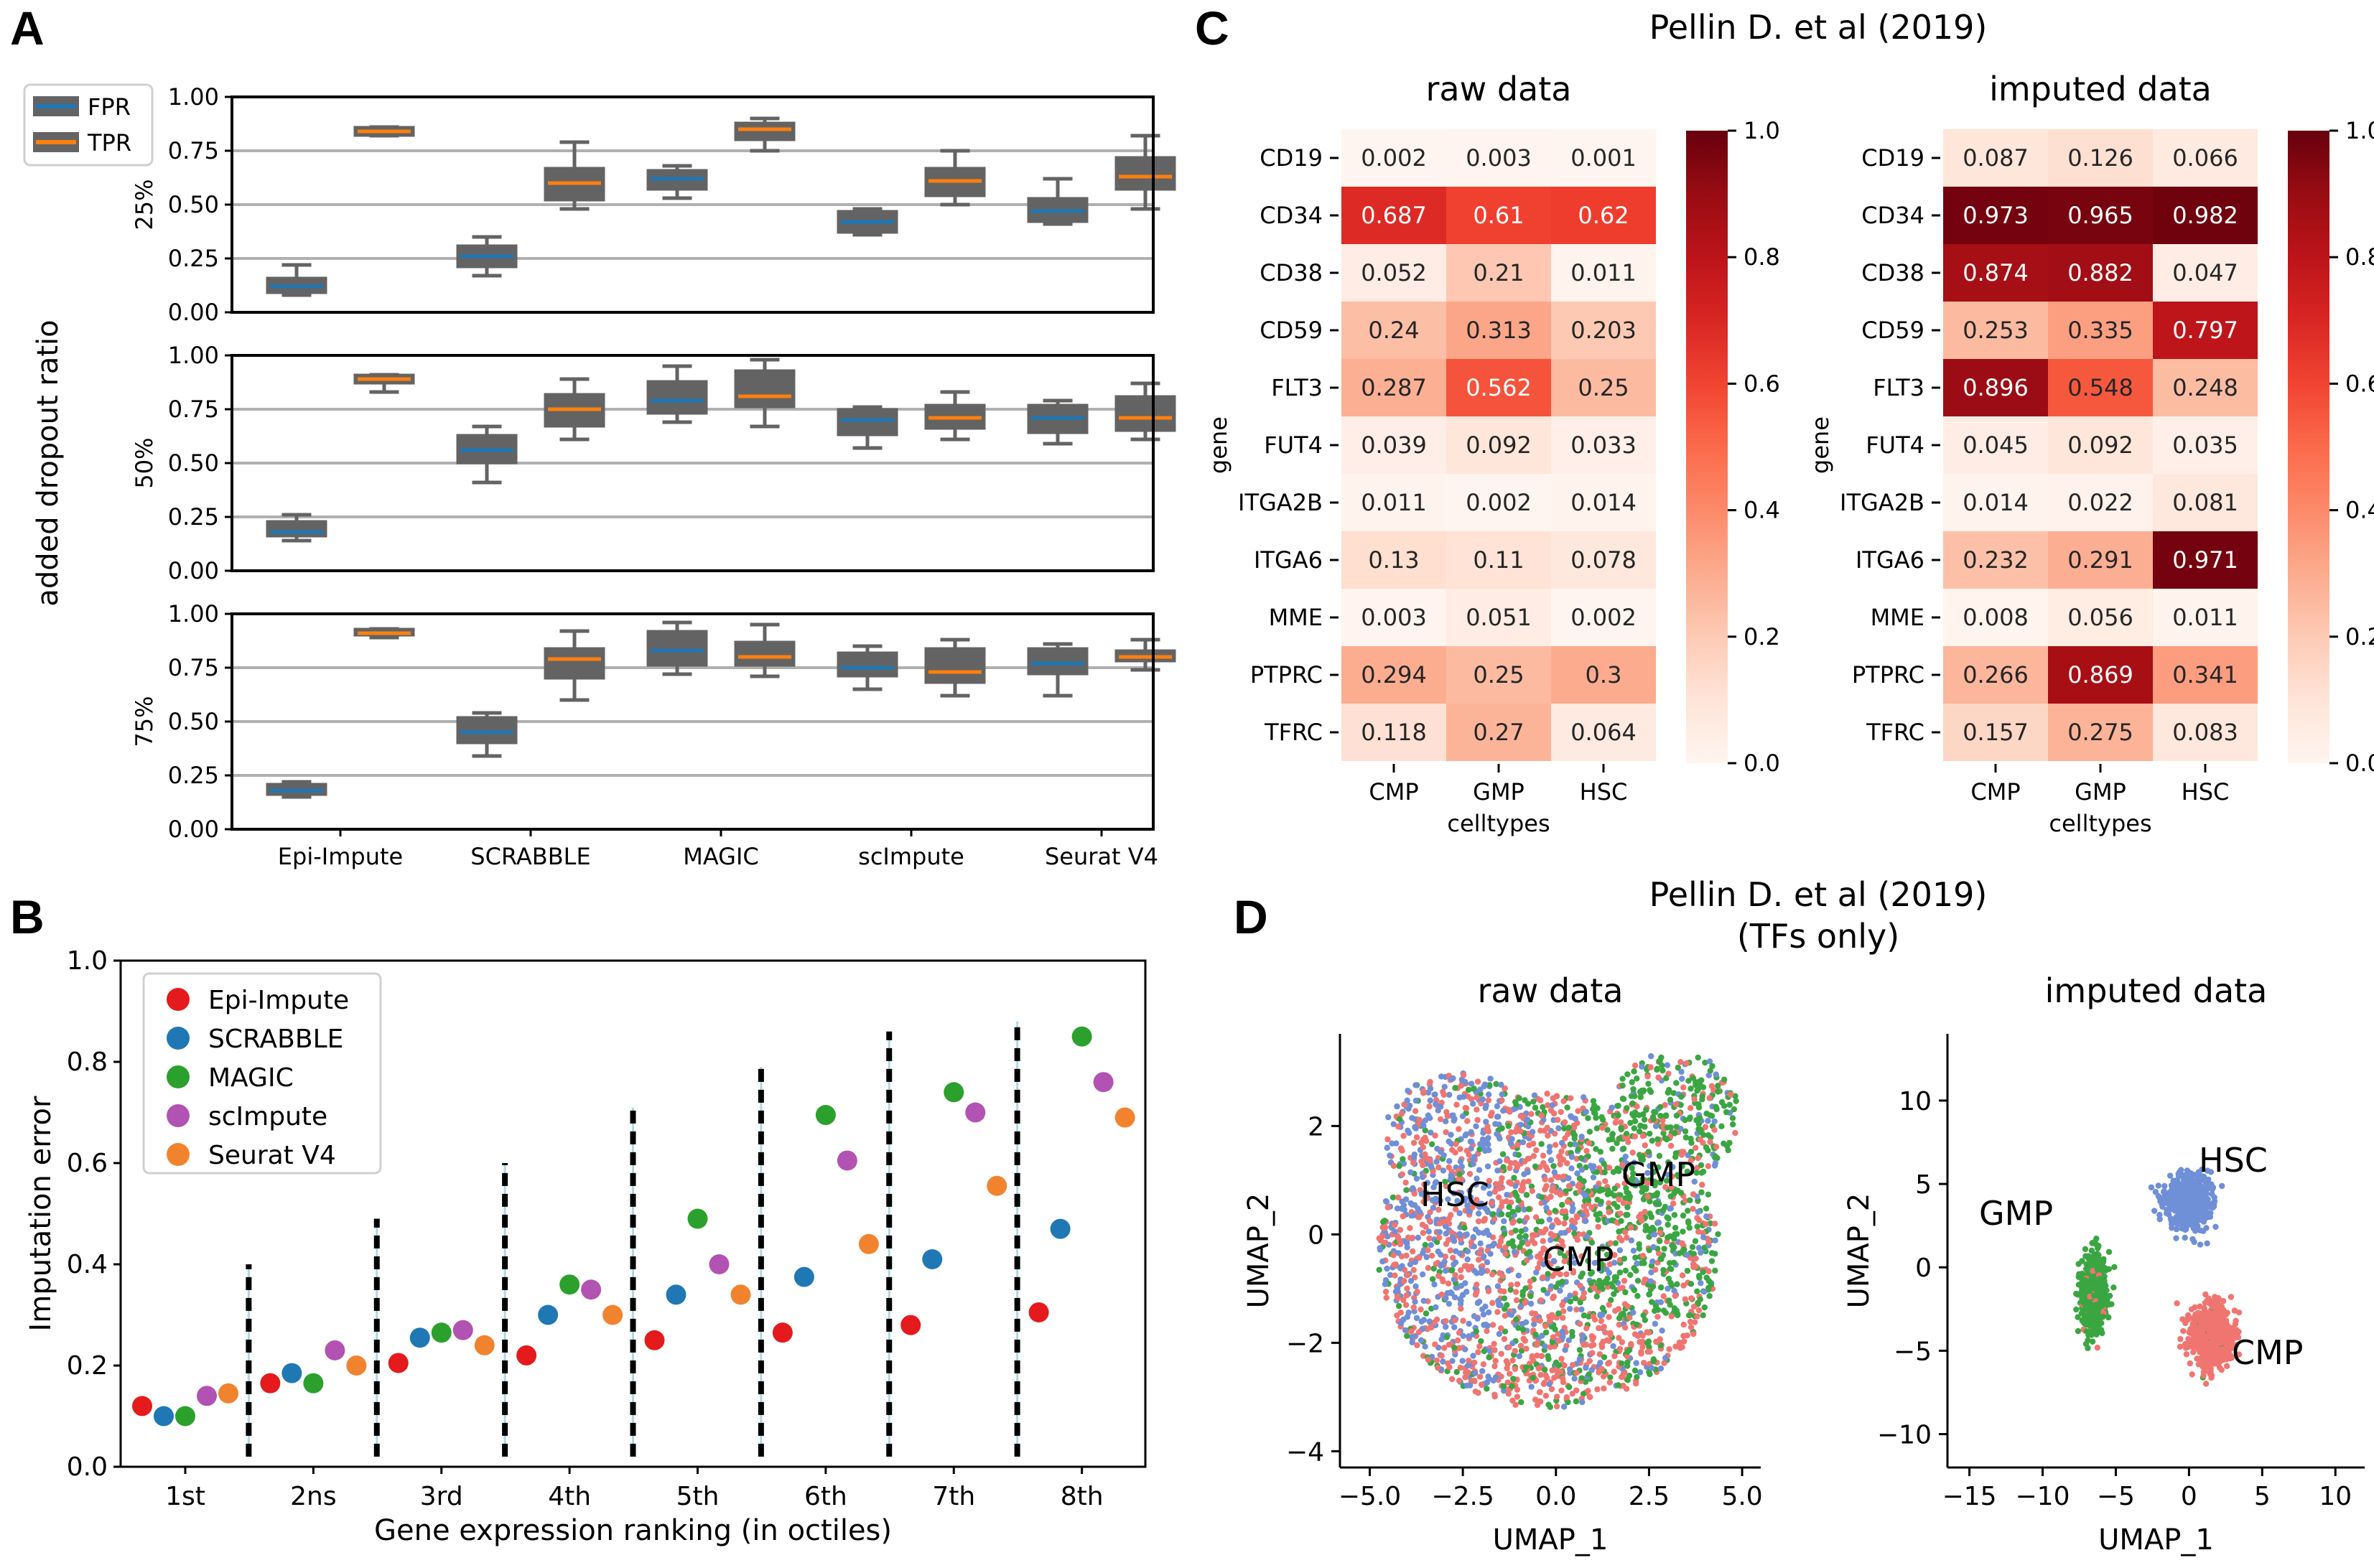 The height and width of the screenshot is (1568, 2374). I want to click on c-col-label: GMP, so click(1499, 792).